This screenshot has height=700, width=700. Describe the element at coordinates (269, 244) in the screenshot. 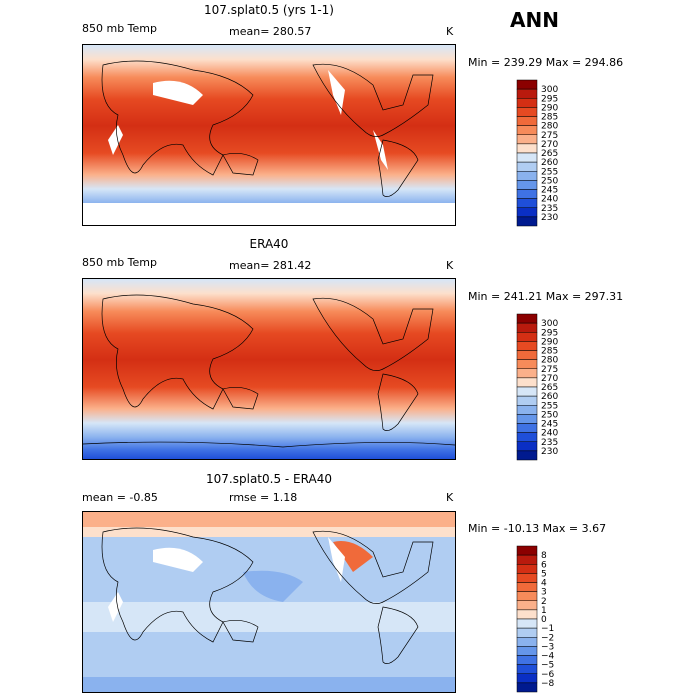

I see `panel-title: ERA40` at that location.